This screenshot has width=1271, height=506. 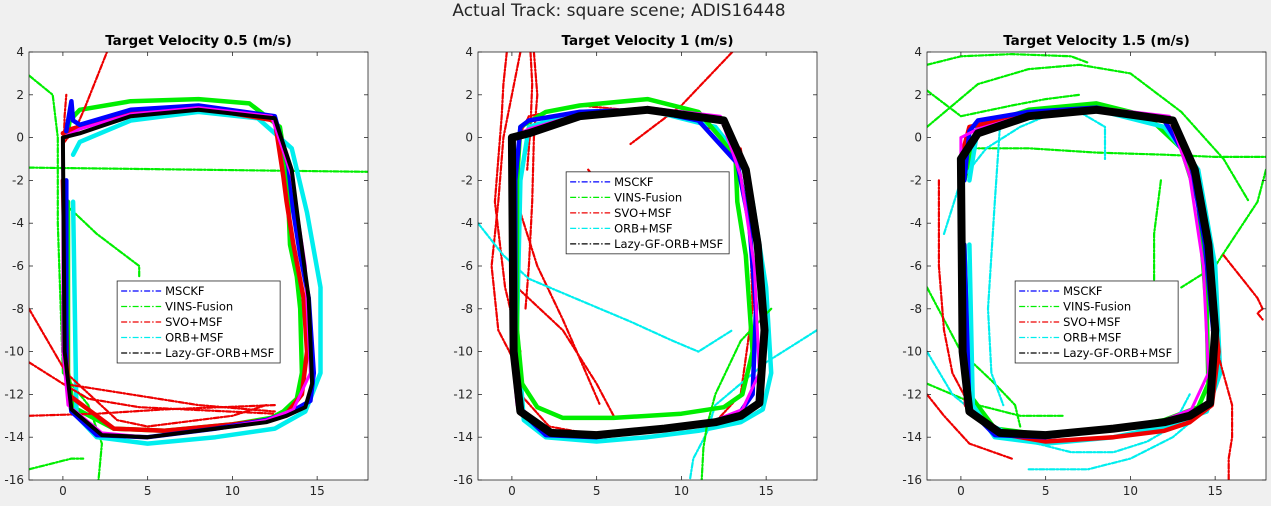 What do you see at coordinates (198, 41) in the screenshot?
I see `chart-title: Target Velocity 0.5 (m/s)` at bounding box center [198, 41].